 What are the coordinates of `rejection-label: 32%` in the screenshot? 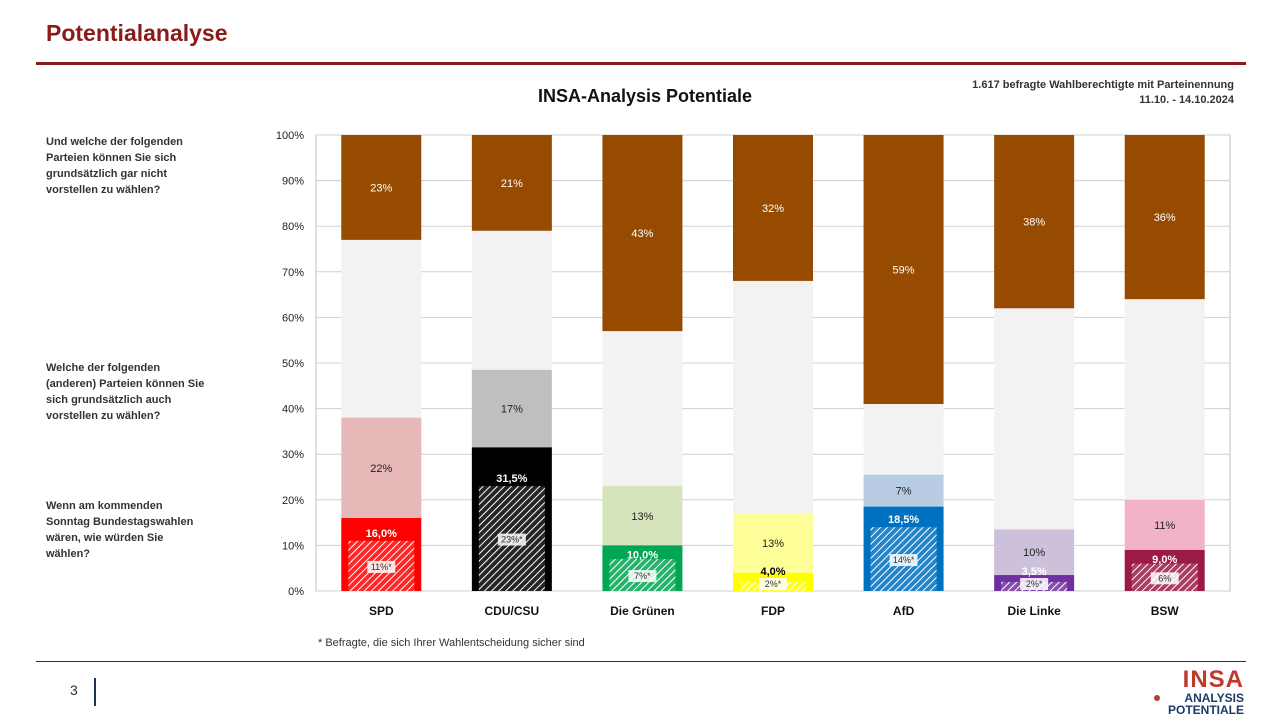 It's located at (773, 209).